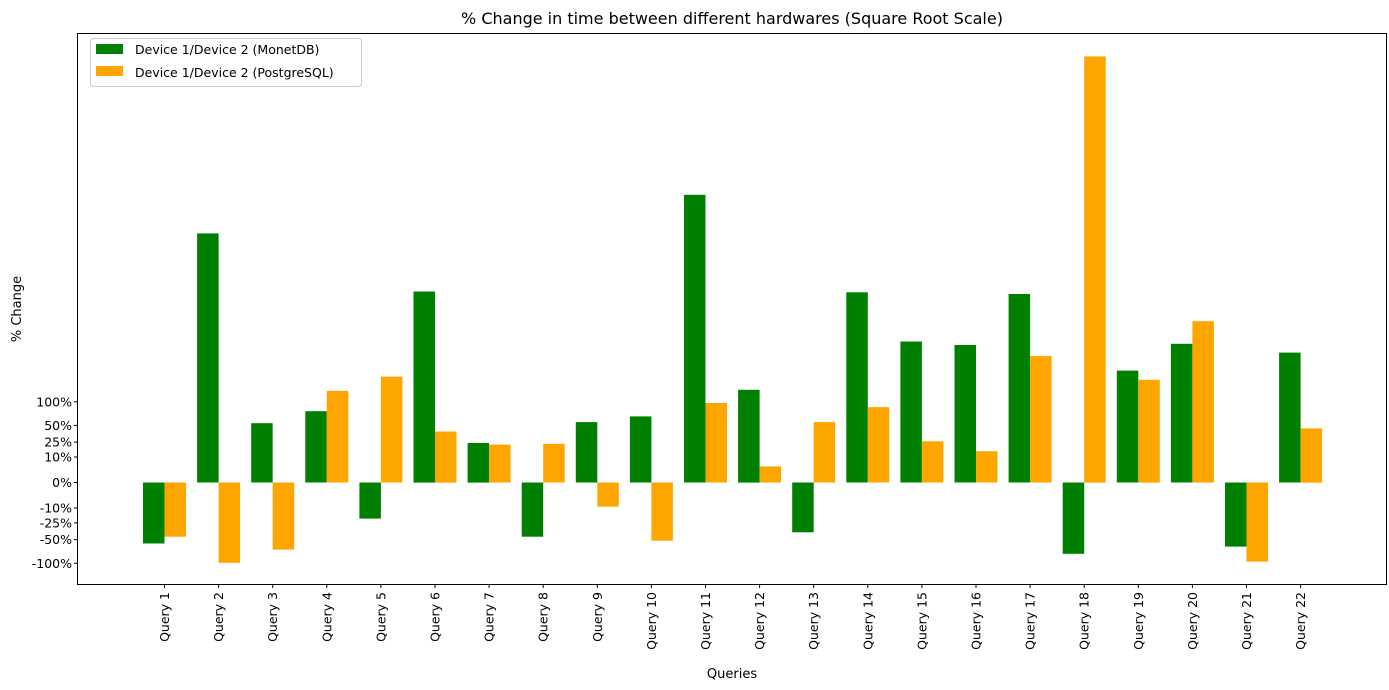 Image resolution: width=1389 pixels, height=690 pixels. Describe the element at coordinates (62, 482) in the screenshot. I see `y-tick-label: 0%` at that location.